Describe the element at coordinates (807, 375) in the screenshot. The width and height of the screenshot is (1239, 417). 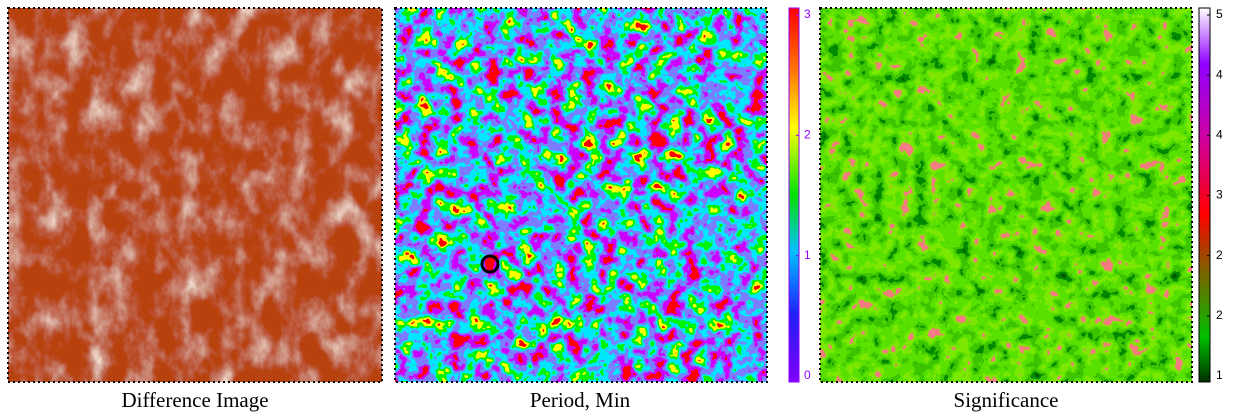
I see `colorbar-tick-label: 0` at that location.